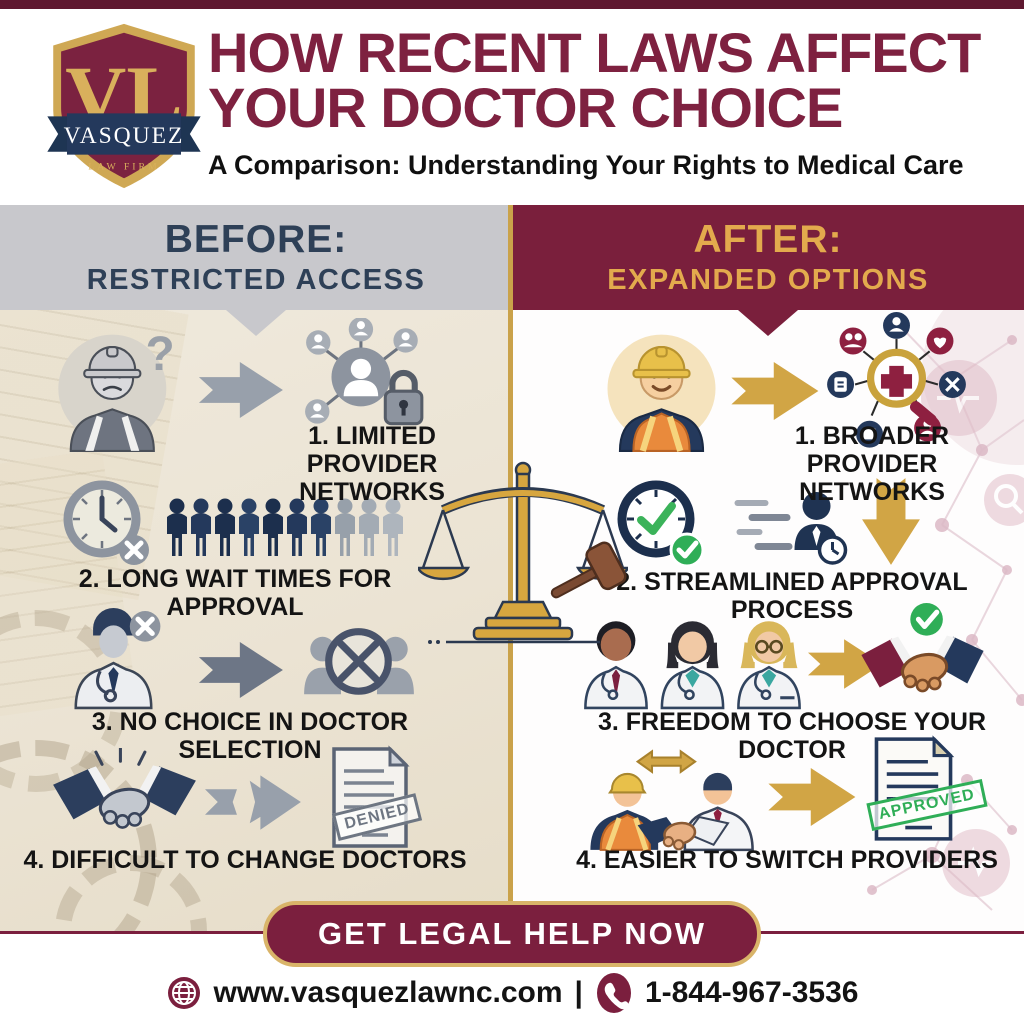 Image resolution: width=1024 pixels, height=1024 pixels. Describe the element at coordinates (116, 390) in the screenshot. I see `confused-worker-icon: ?` at that location.